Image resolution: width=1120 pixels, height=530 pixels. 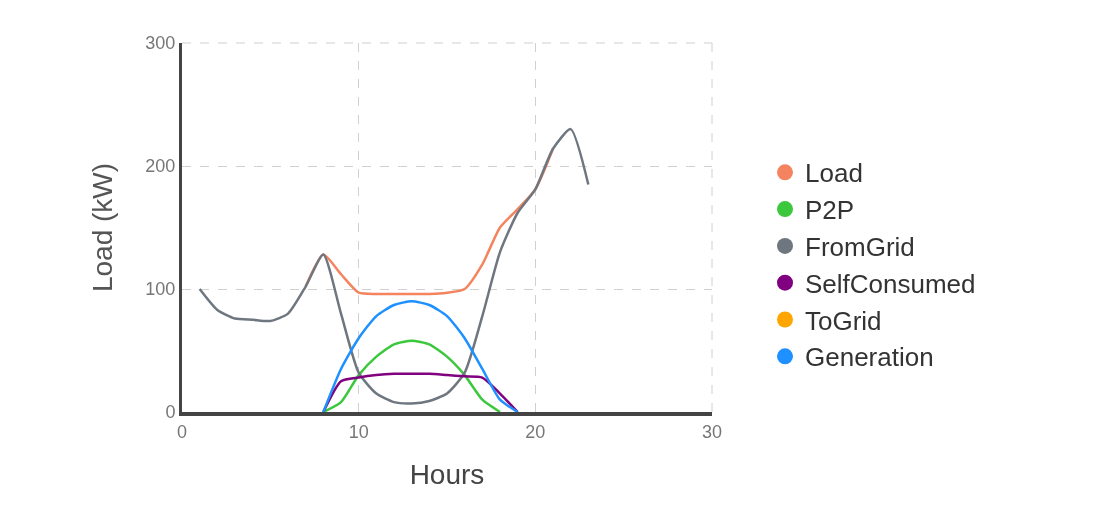 What do you see at coordinates (160, 289) in the screenshot?
I see `y-tick-label: 100` at bounding box center [160, 289].